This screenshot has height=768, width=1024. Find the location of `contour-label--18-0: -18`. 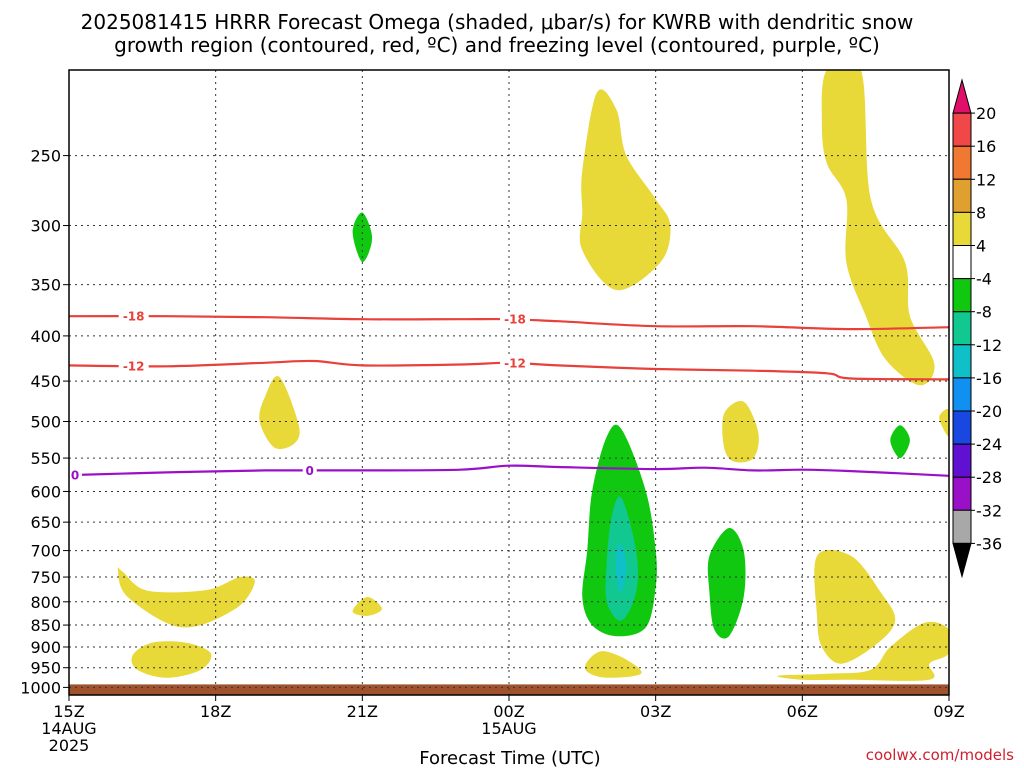

contour-label--18-0: -18 is located at coordinates (134, 317).